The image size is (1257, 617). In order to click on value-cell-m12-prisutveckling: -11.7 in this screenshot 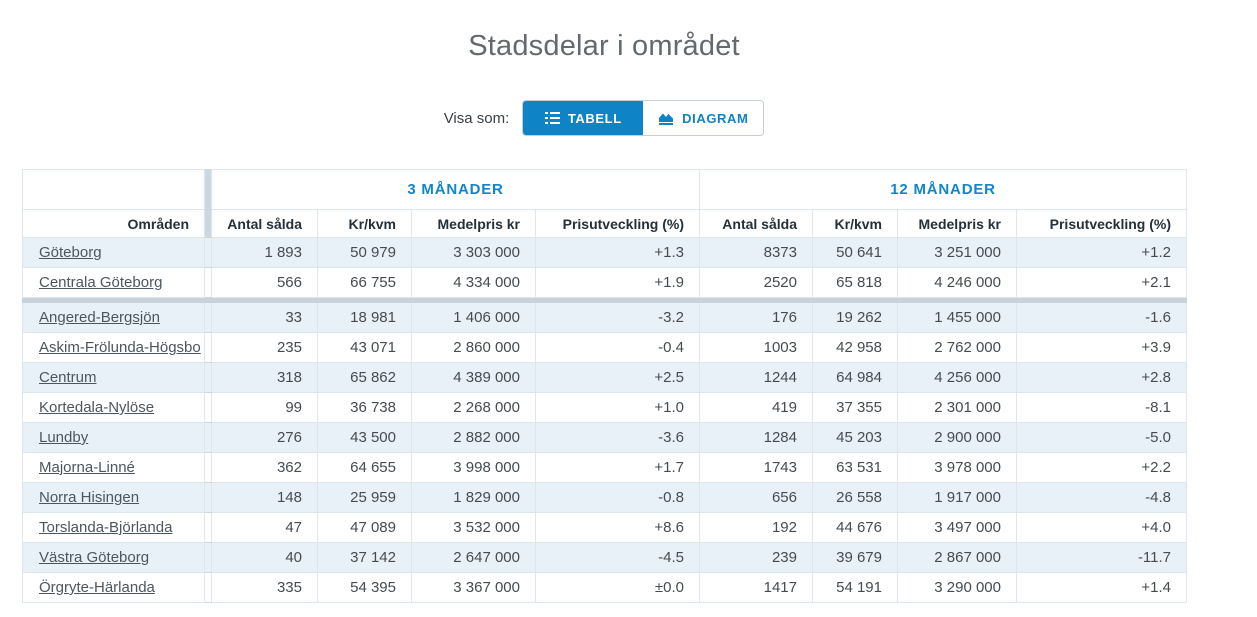, I will do `click(1101, 557)`.